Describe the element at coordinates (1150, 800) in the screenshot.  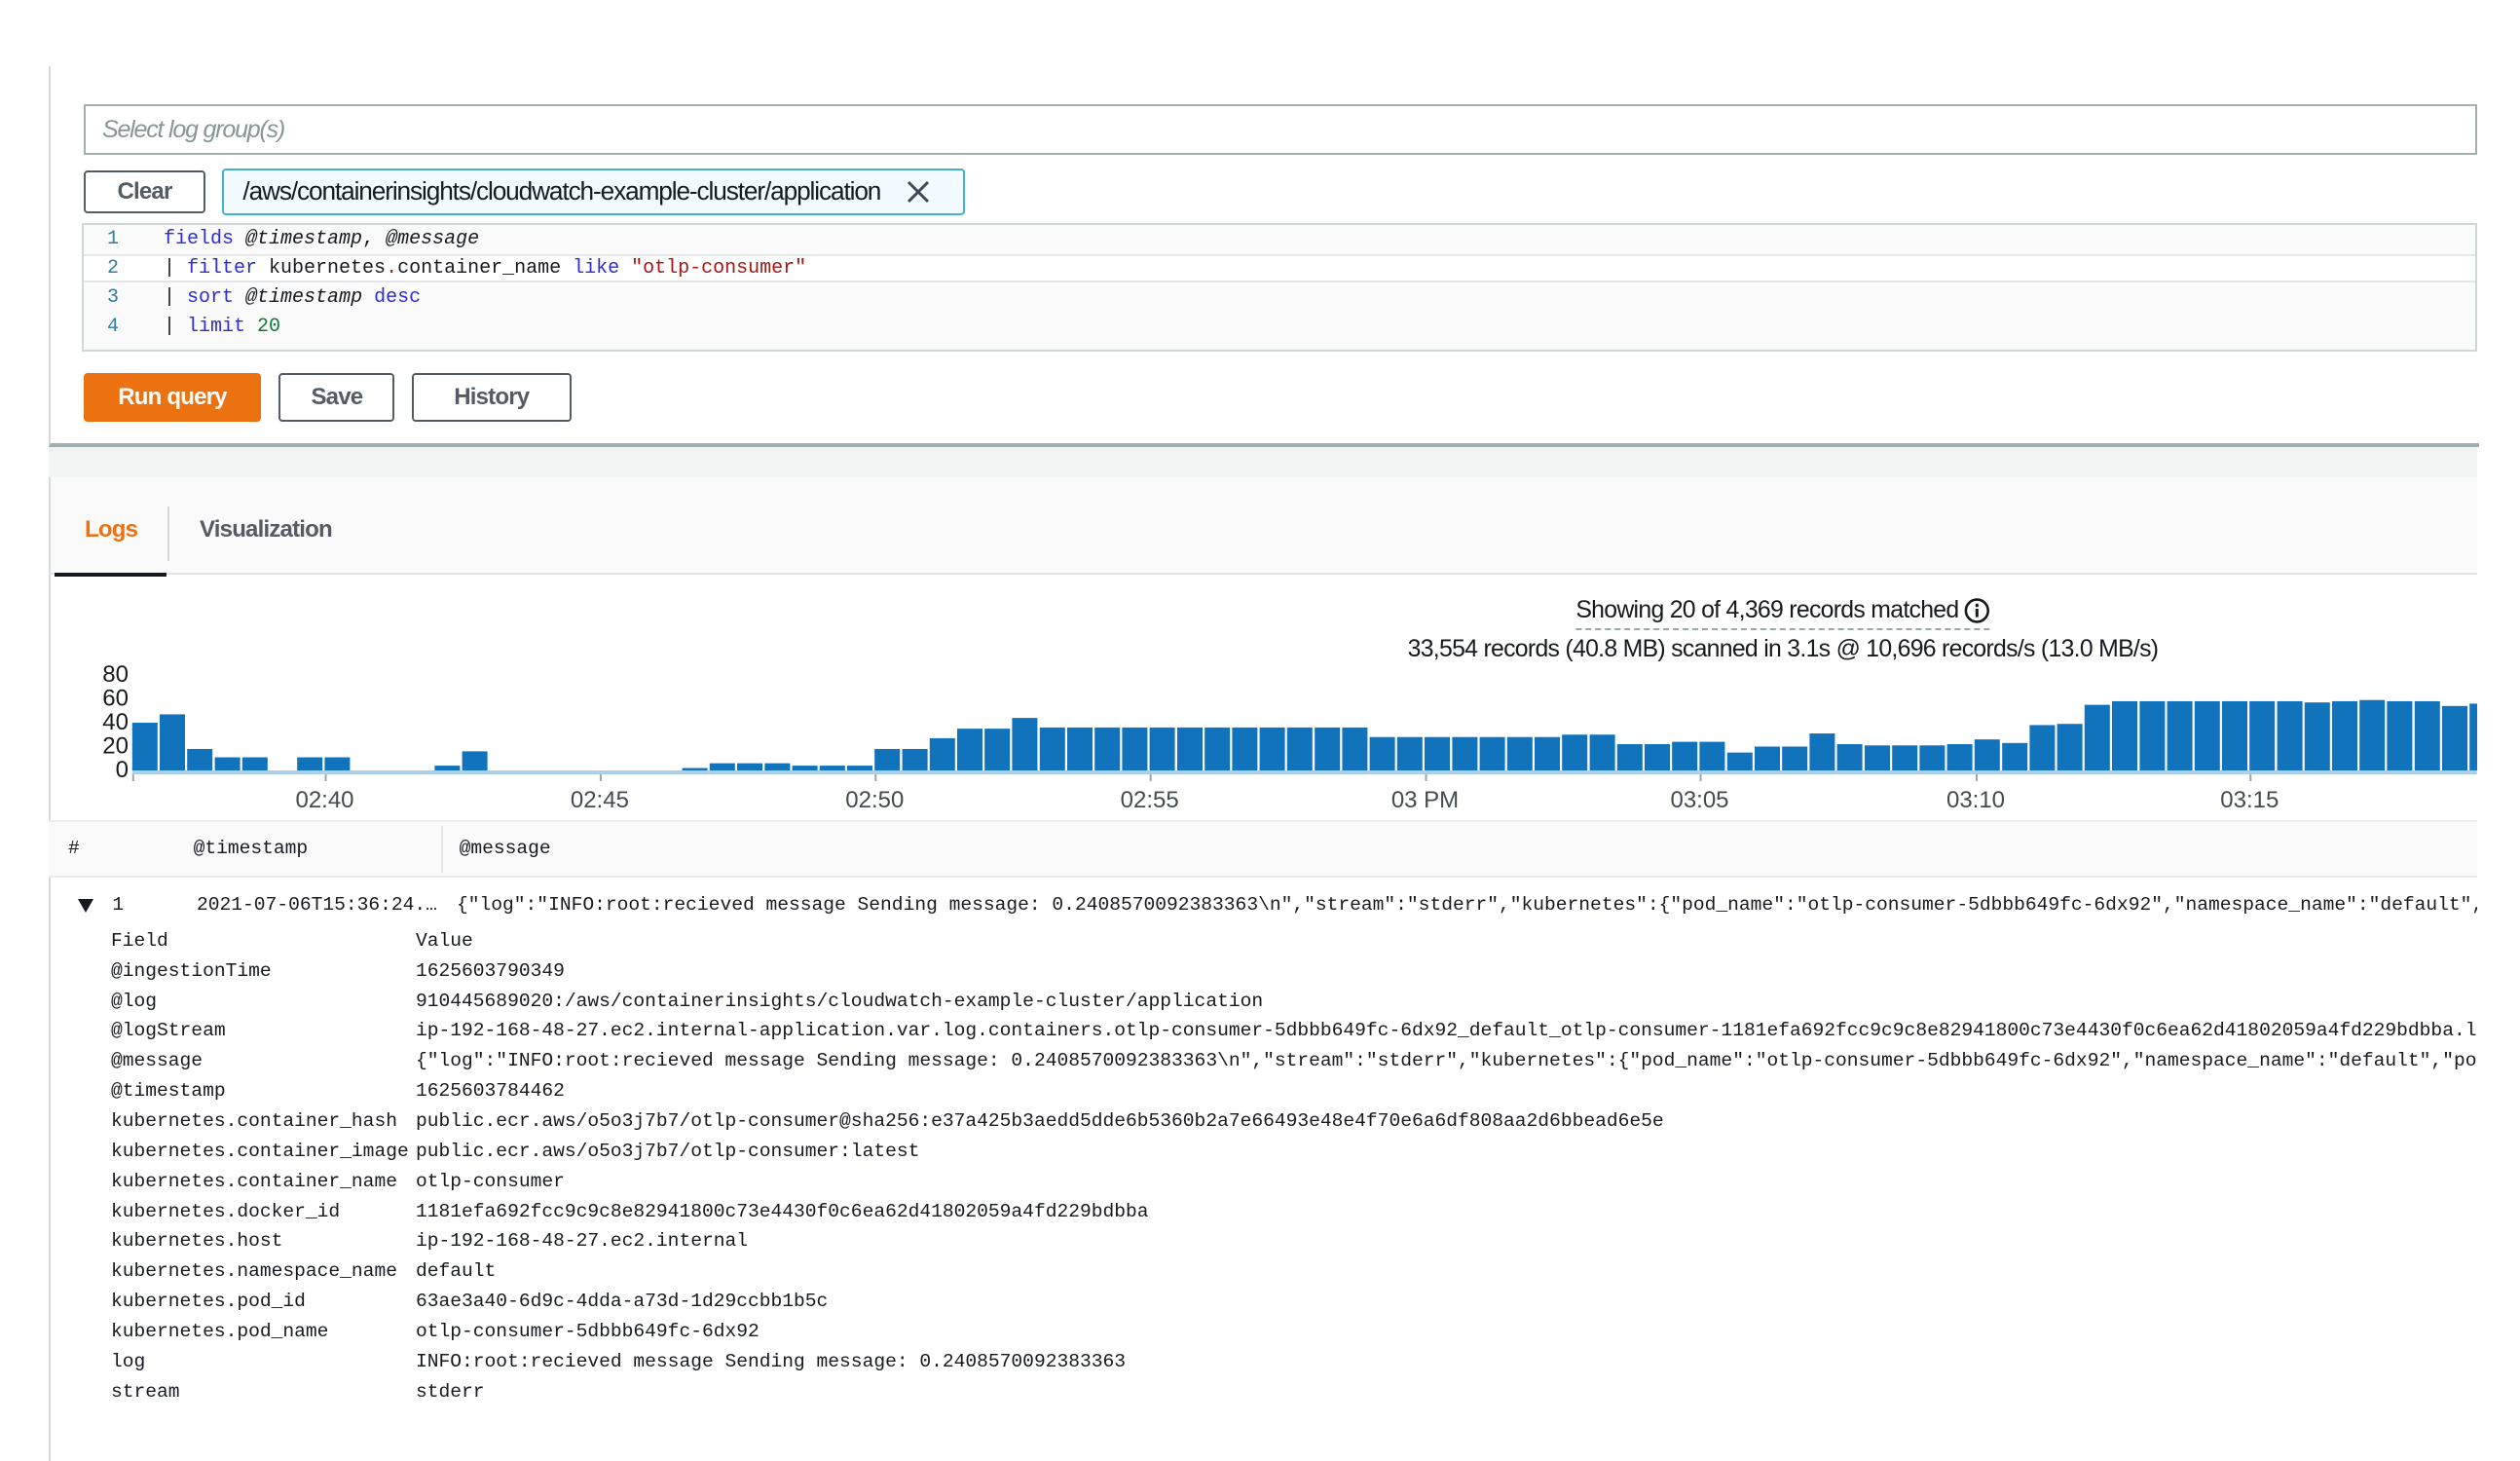
I see `svg-text: 02:55` at that location.